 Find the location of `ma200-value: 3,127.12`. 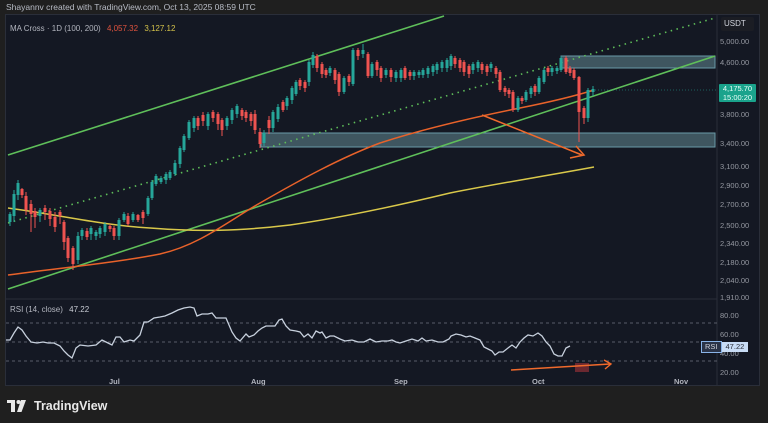

ma200-value: 3,127.12 is located at coordinates (160, 28).